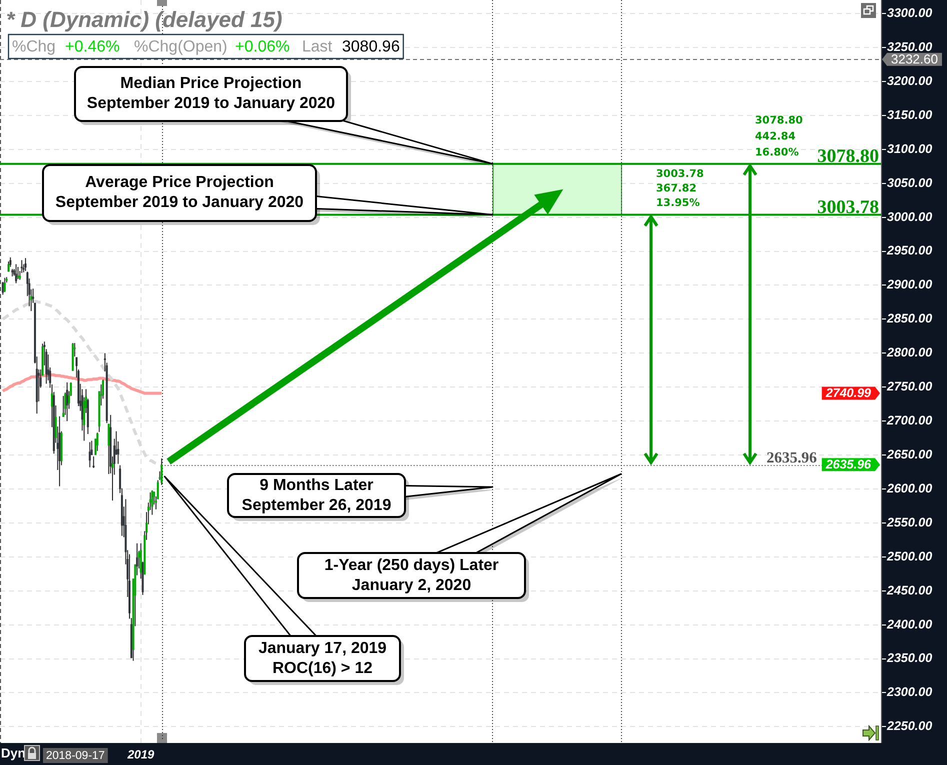 The image size is (947, 765). What do you see at coordinates (848, 393) in the screenshot?
I see `annotation: 2740.99` at bounding box center [848, 393].